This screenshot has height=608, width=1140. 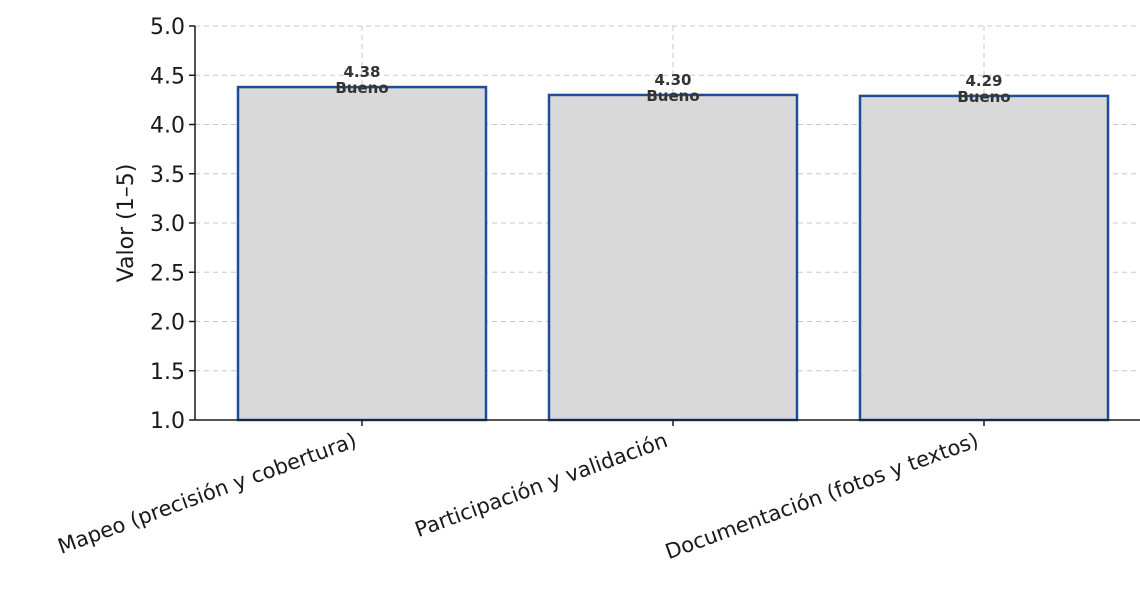 I want to click on y-tick-label: 3.0, so click(x=167, y=224).